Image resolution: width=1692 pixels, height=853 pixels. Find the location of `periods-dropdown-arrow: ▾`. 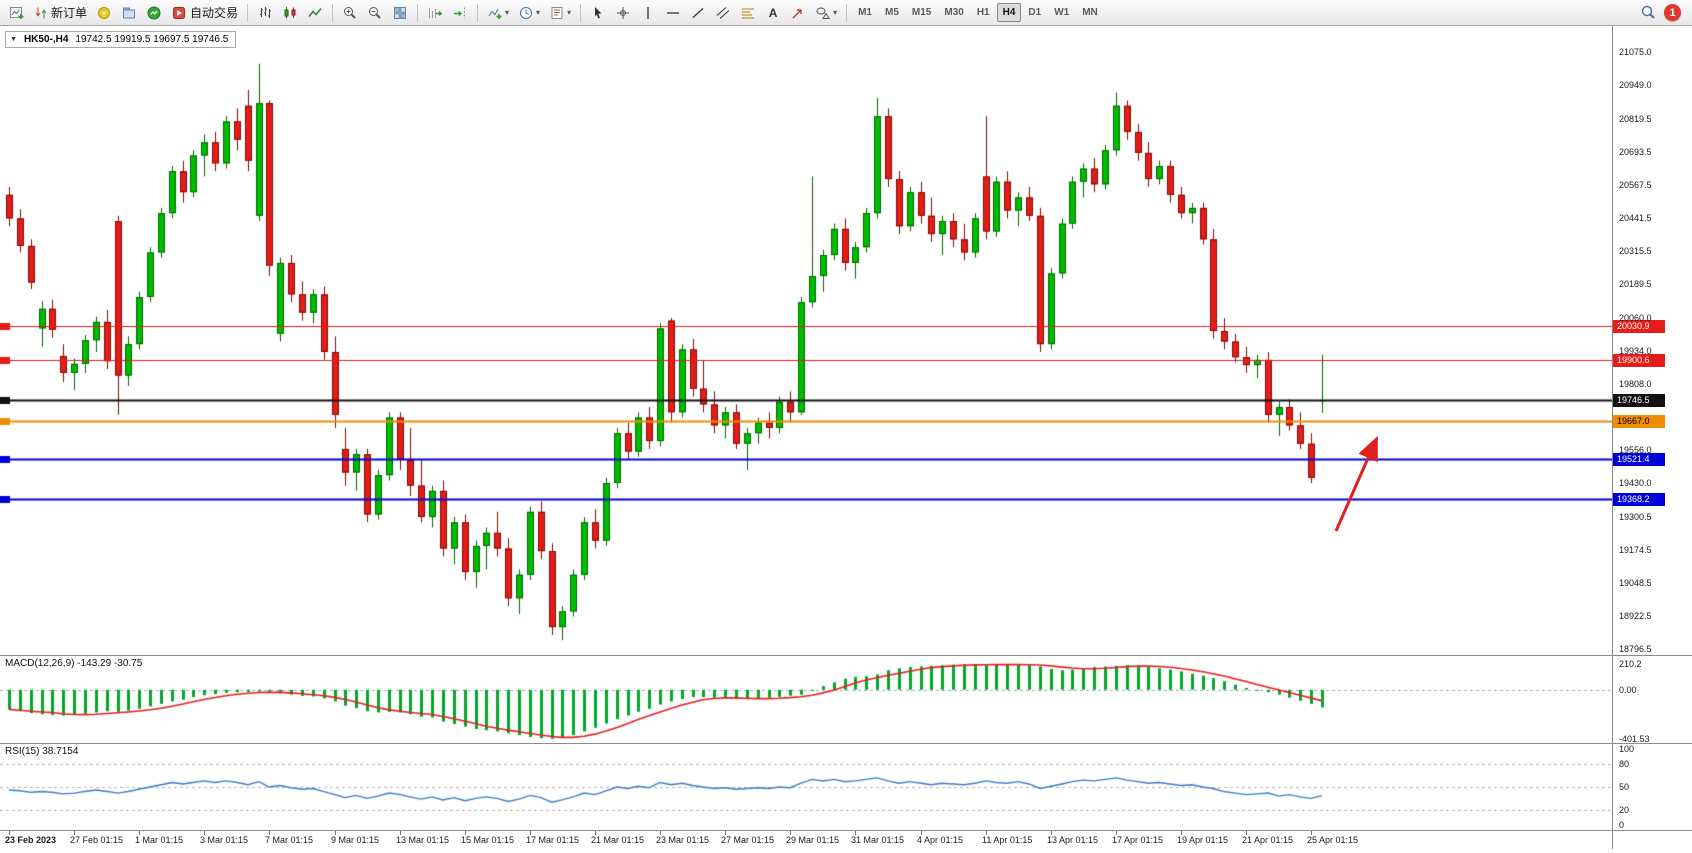

periods-dropdown-arrow: ▾ is located at coordinates (538, 12).